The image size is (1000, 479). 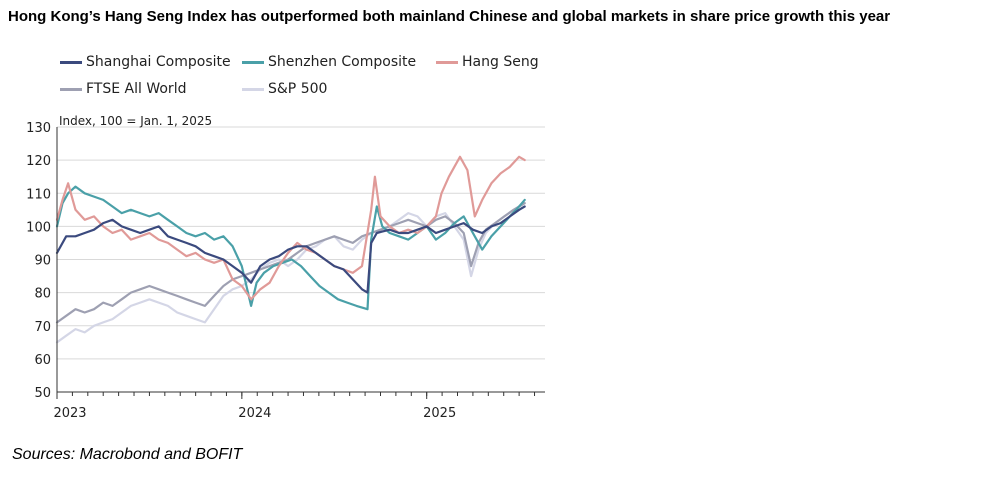 What do you see at coordinates (42, 393) in the screenshot?
I see `y-tick-label: 50` at bounding box center [42, 393].